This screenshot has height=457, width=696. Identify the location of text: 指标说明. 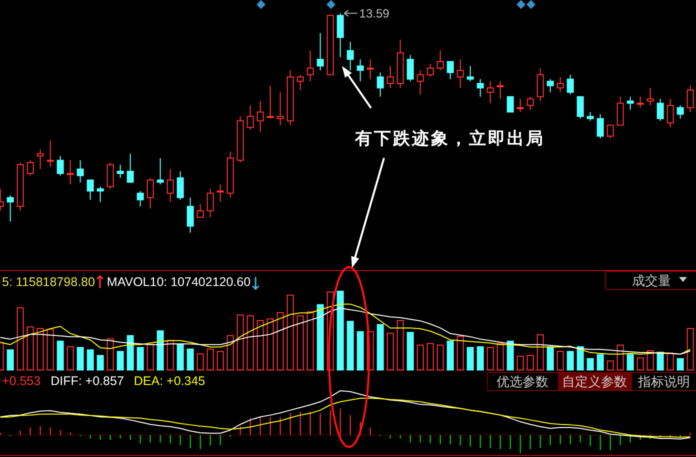
(663, 381).